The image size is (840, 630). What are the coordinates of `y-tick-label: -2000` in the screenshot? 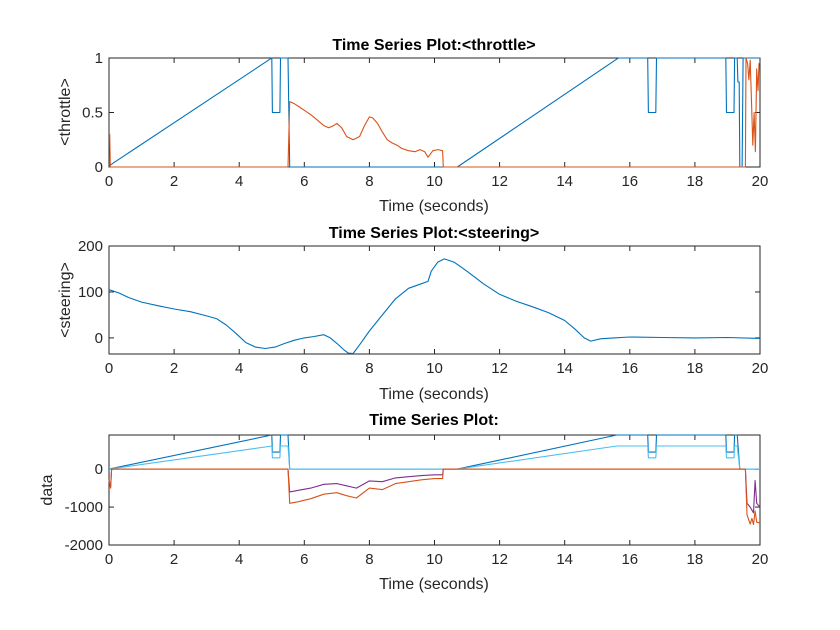 It's located at (84, 545).